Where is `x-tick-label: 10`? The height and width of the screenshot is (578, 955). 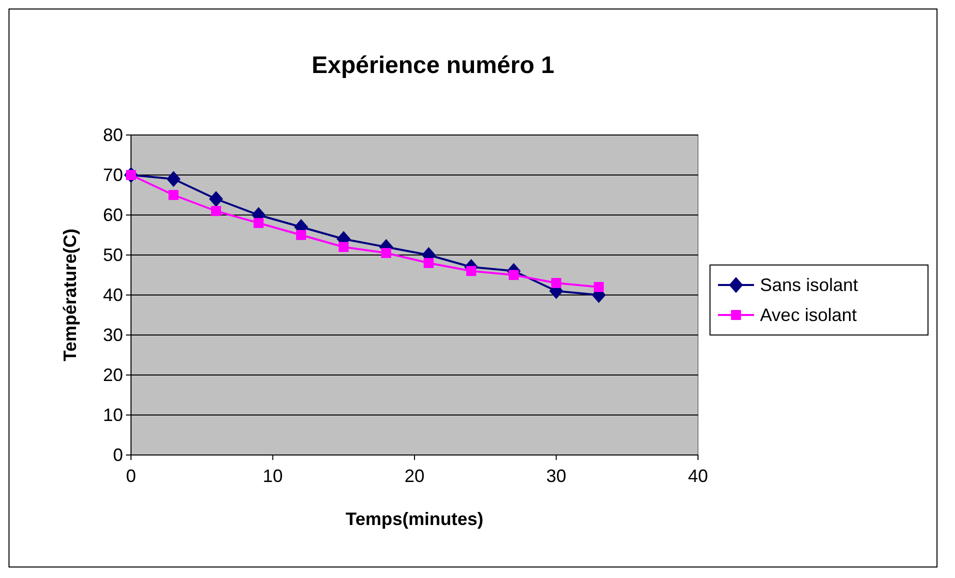
x-tick-label: 10 is located at coordinates (272, 476).